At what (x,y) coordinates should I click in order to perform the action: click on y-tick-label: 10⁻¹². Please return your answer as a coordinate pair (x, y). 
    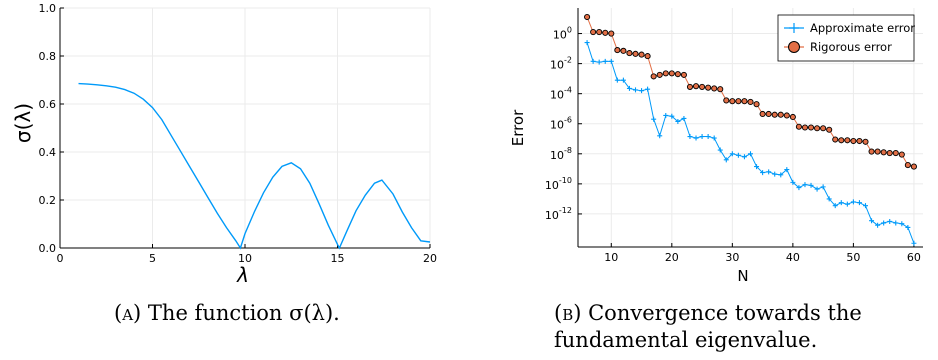
    Looking at the image, I should click on (558, 214).